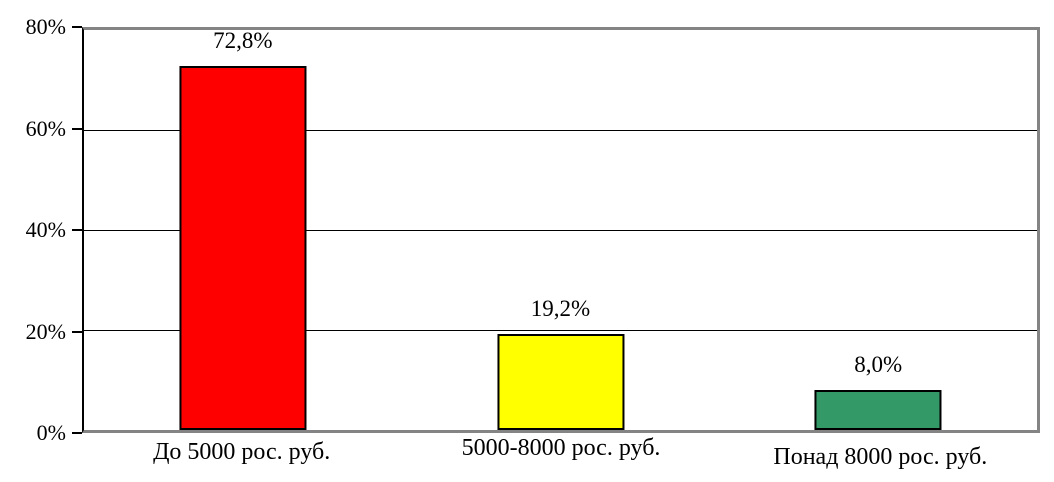 This screenshot has height=482, width=1054. Describe the element at coordinates (242, 452) in the screenshot. I see `x-category-label: До 5000 рос. руб.` at that location.